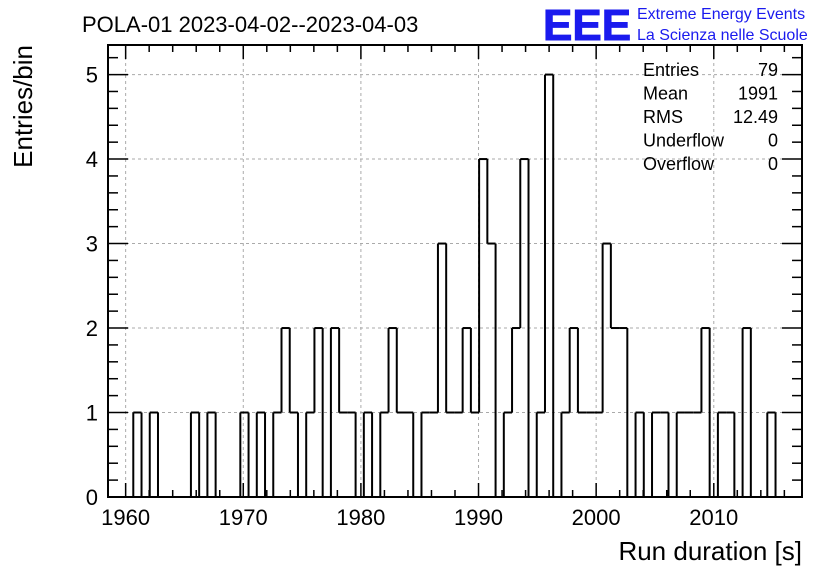  Describe the element at coordinates (758, 94) in the screenshot. I see `stats-value: 1991` at that location.